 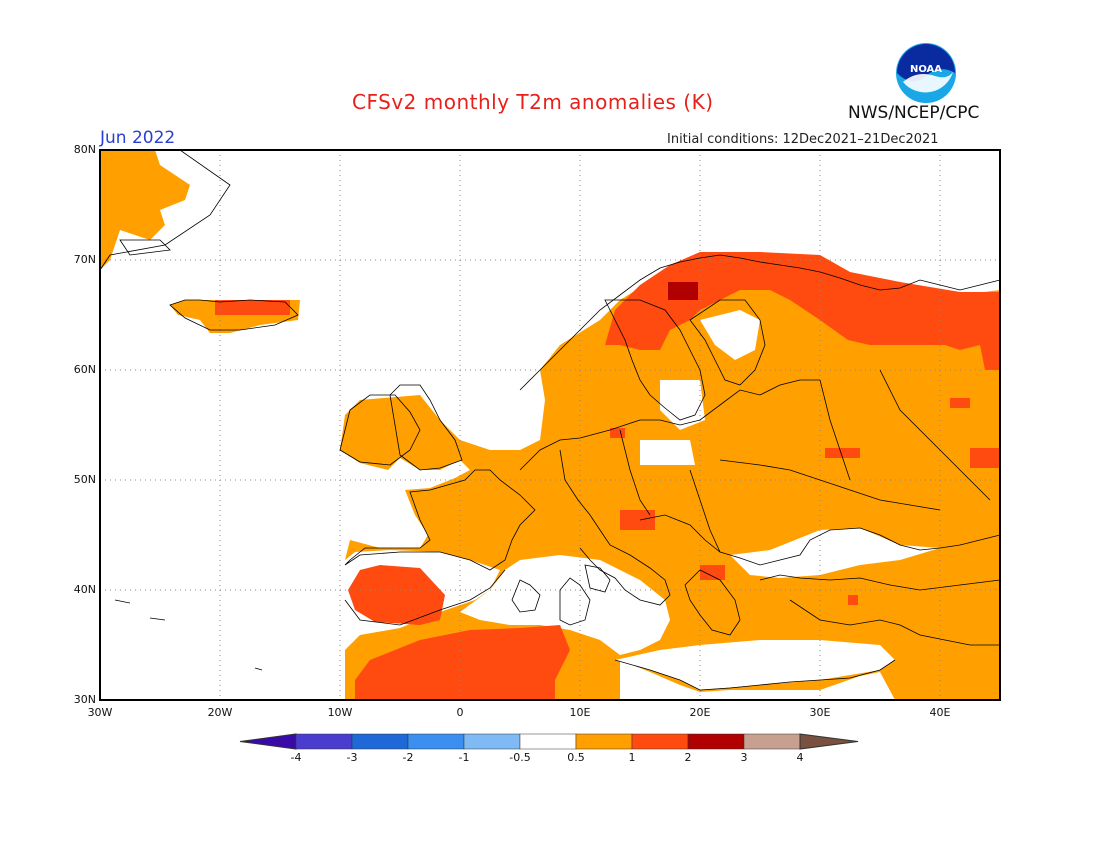 I want to click on anomaly-region-iberia-warm, so click(x=396, y=595).